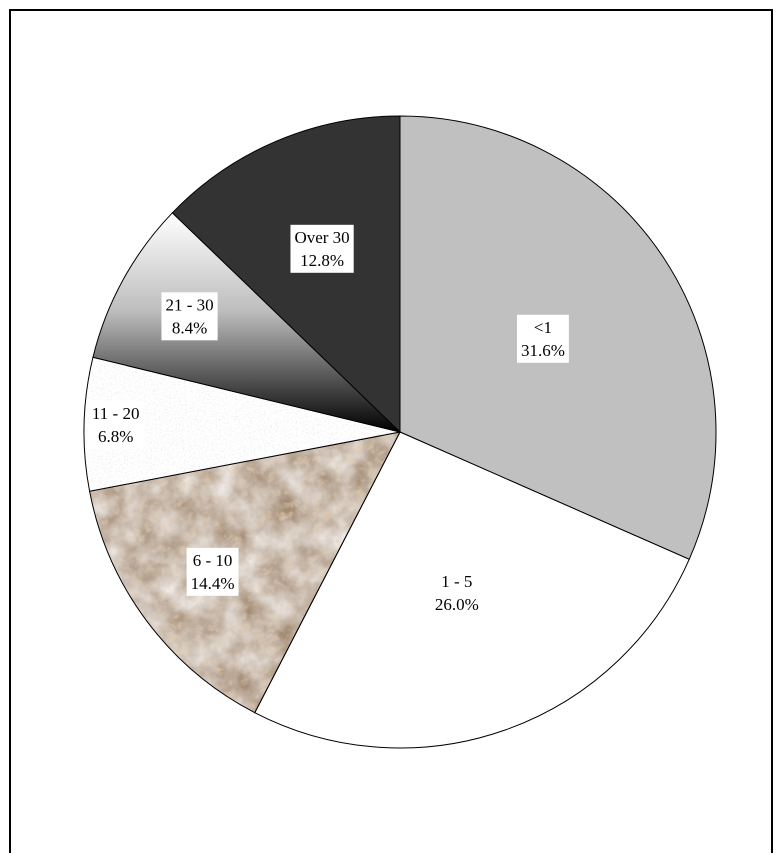 This screenshot has height=855, width=784. Describe the element at coordinates (213, 560) in the screenshot. I see `slice-category-label: 6 - 10` at that location.